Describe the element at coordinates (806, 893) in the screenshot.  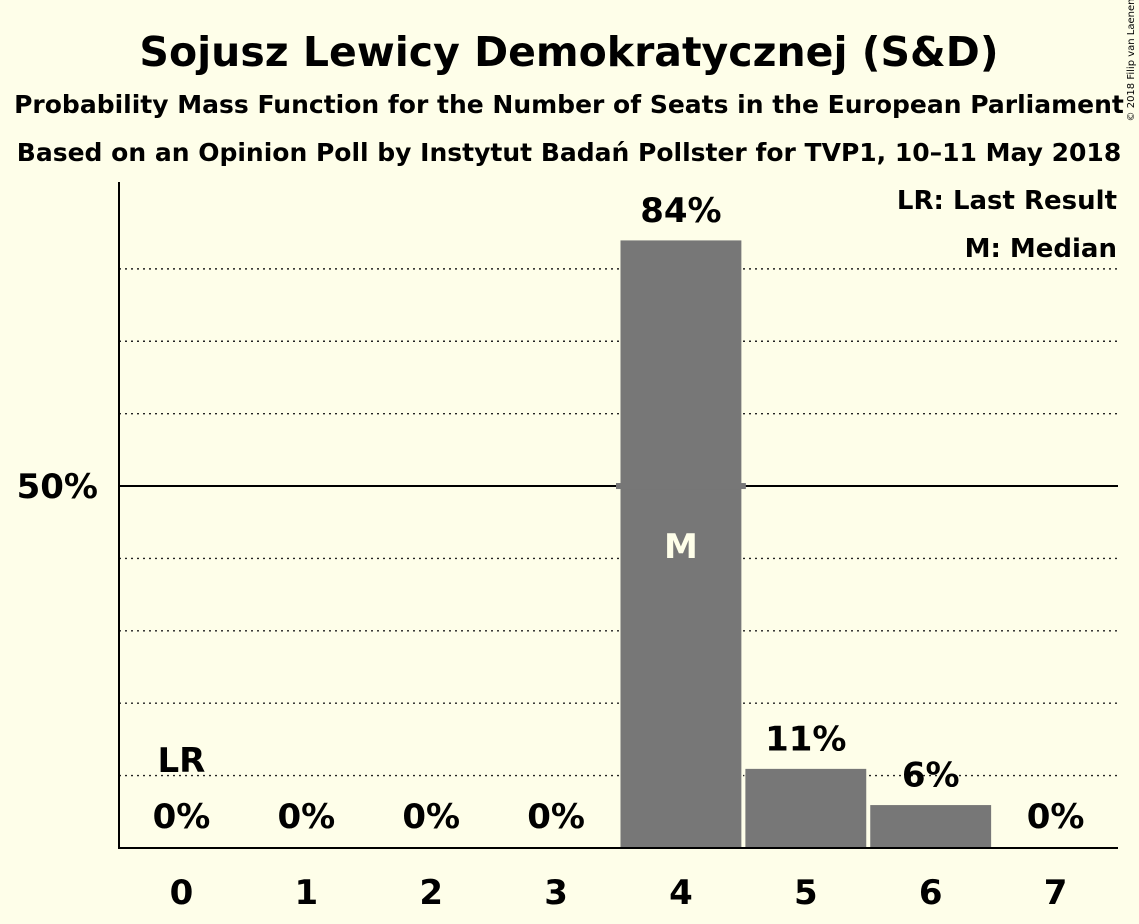
I see `x-tick-label: 5` at that location.